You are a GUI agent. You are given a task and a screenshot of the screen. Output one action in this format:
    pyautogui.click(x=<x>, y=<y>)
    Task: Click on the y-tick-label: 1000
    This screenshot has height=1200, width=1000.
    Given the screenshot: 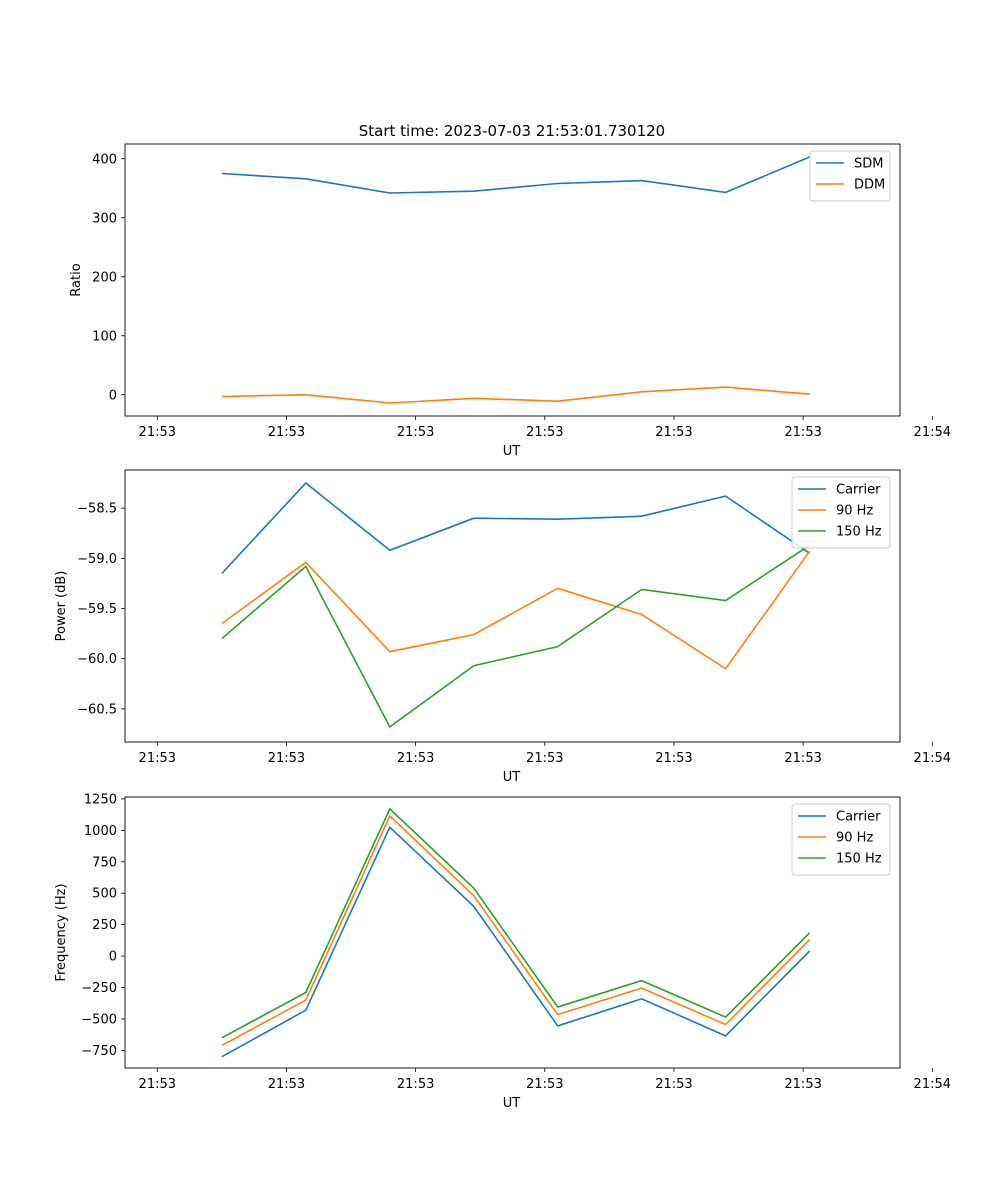 What is the action you would take?
    pyautogui.click(x=100, y=831)
    